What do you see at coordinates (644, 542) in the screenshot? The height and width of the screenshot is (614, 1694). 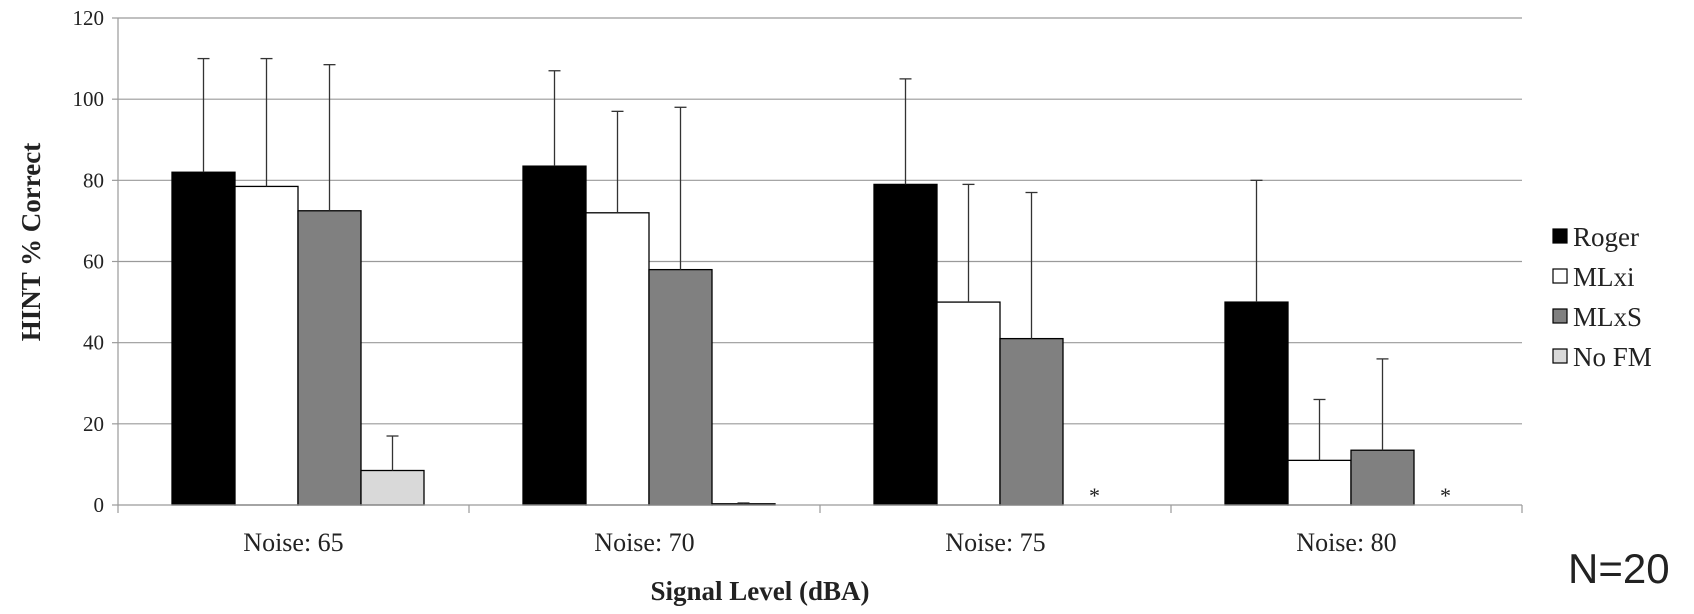 I see `x-category-label: Noise: 70` at bounding box center [644, 542].